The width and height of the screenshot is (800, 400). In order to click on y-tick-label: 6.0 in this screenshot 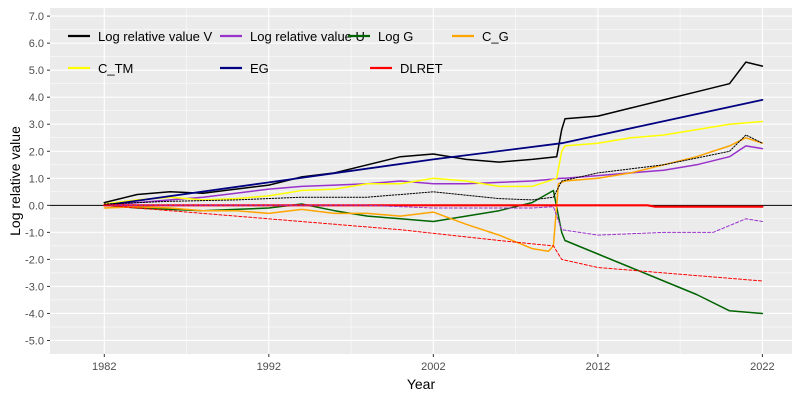, I will do `click(36, 44)`.